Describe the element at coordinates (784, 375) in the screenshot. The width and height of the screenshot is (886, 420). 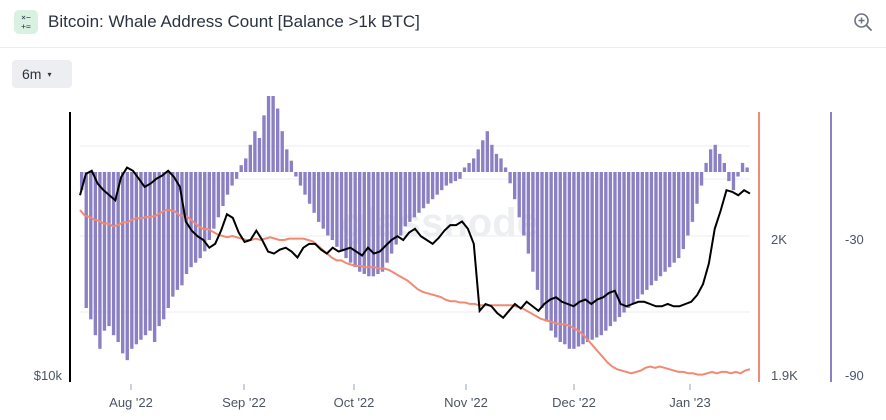
I see `right-axis-1-tick-label: 1.9K` at that location.